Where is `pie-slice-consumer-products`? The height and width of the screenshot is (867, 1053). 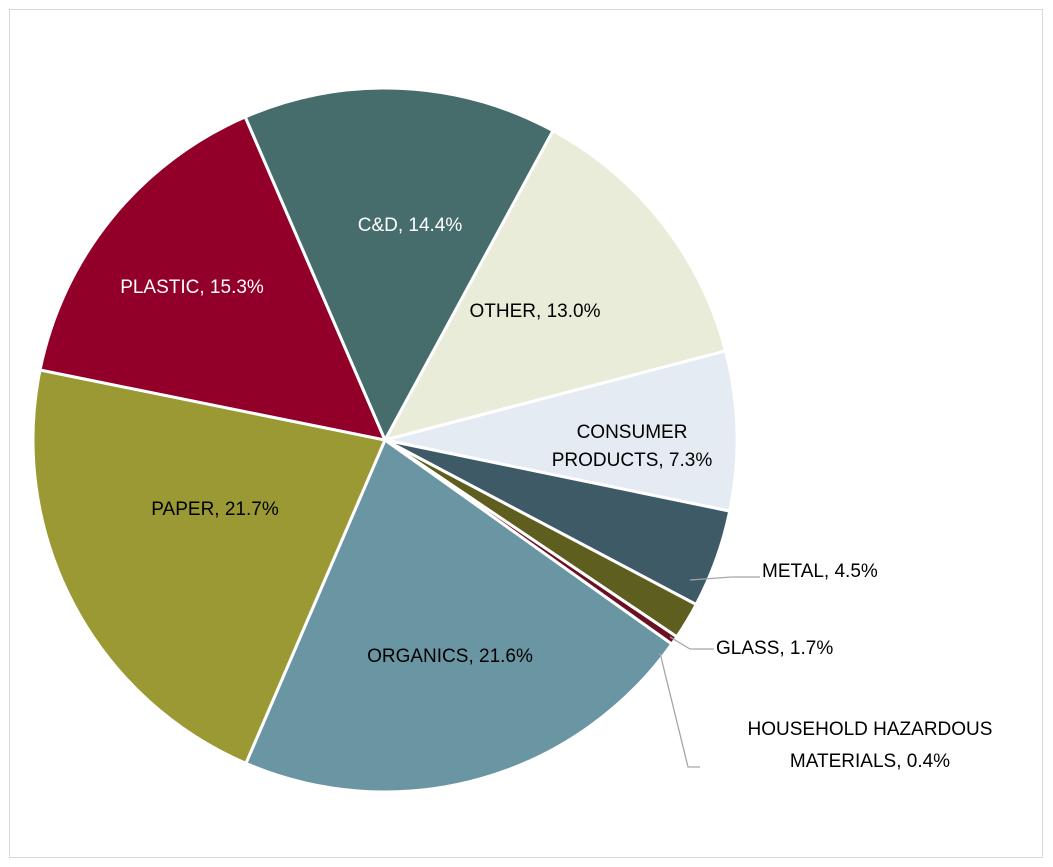
pie-slice-consumer-products is located at coordinates (561, 431).